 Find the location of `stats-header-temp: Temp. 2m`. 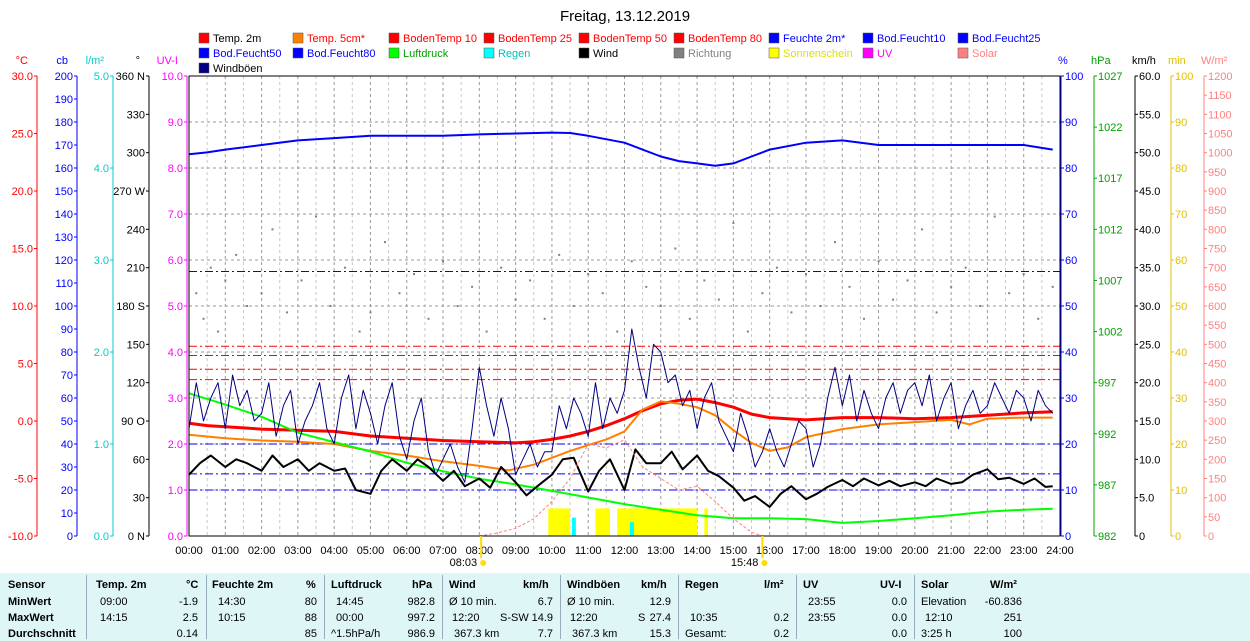

stats-header-temp: Temp. 2m is located at coordinates (121, 585).